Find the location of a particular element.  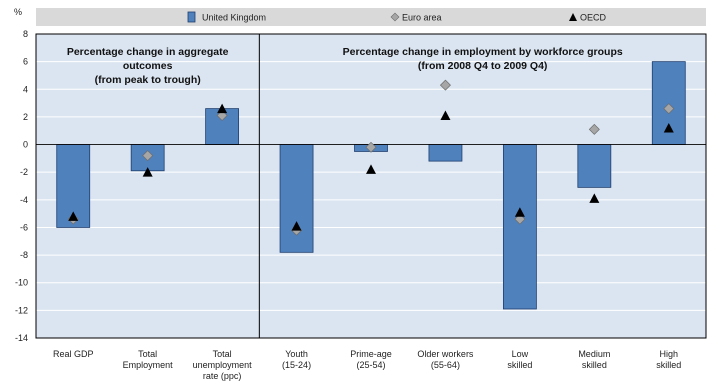

legend-label-1: Euro area is located at coordinates (422, 18).